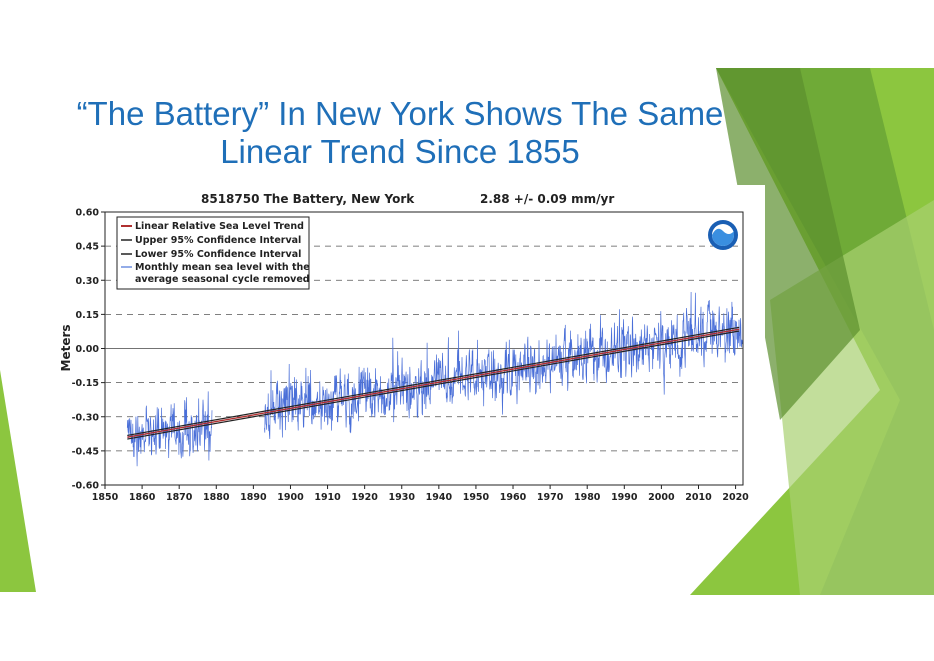  Describe the element at coordinates (513, 497) in the screenshot. I see `x-tick-label: 1960` at that location.